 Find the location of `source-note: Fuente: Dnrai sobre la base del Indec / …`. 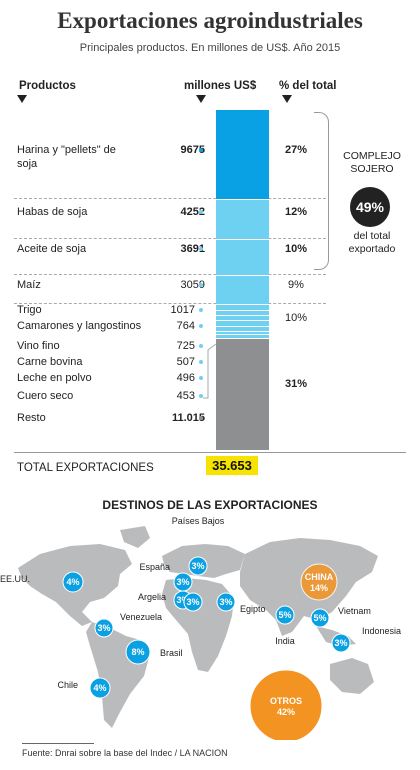

source-note: Fuente: Dnrai sobre la base del Indec / … is located at coordinates (125, 753).